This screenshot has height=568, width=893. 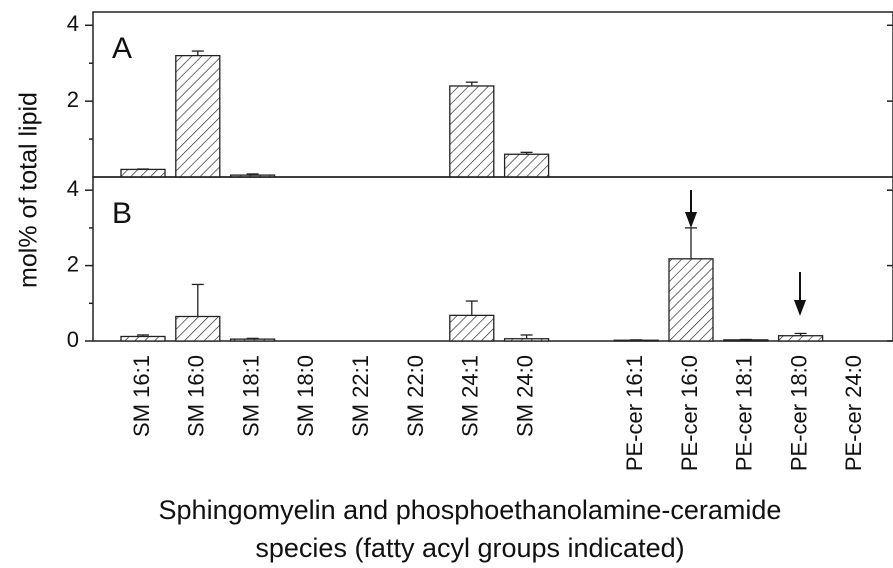 I want to click on x-tick-label: SM 24:0, so click(x=524, y=396).